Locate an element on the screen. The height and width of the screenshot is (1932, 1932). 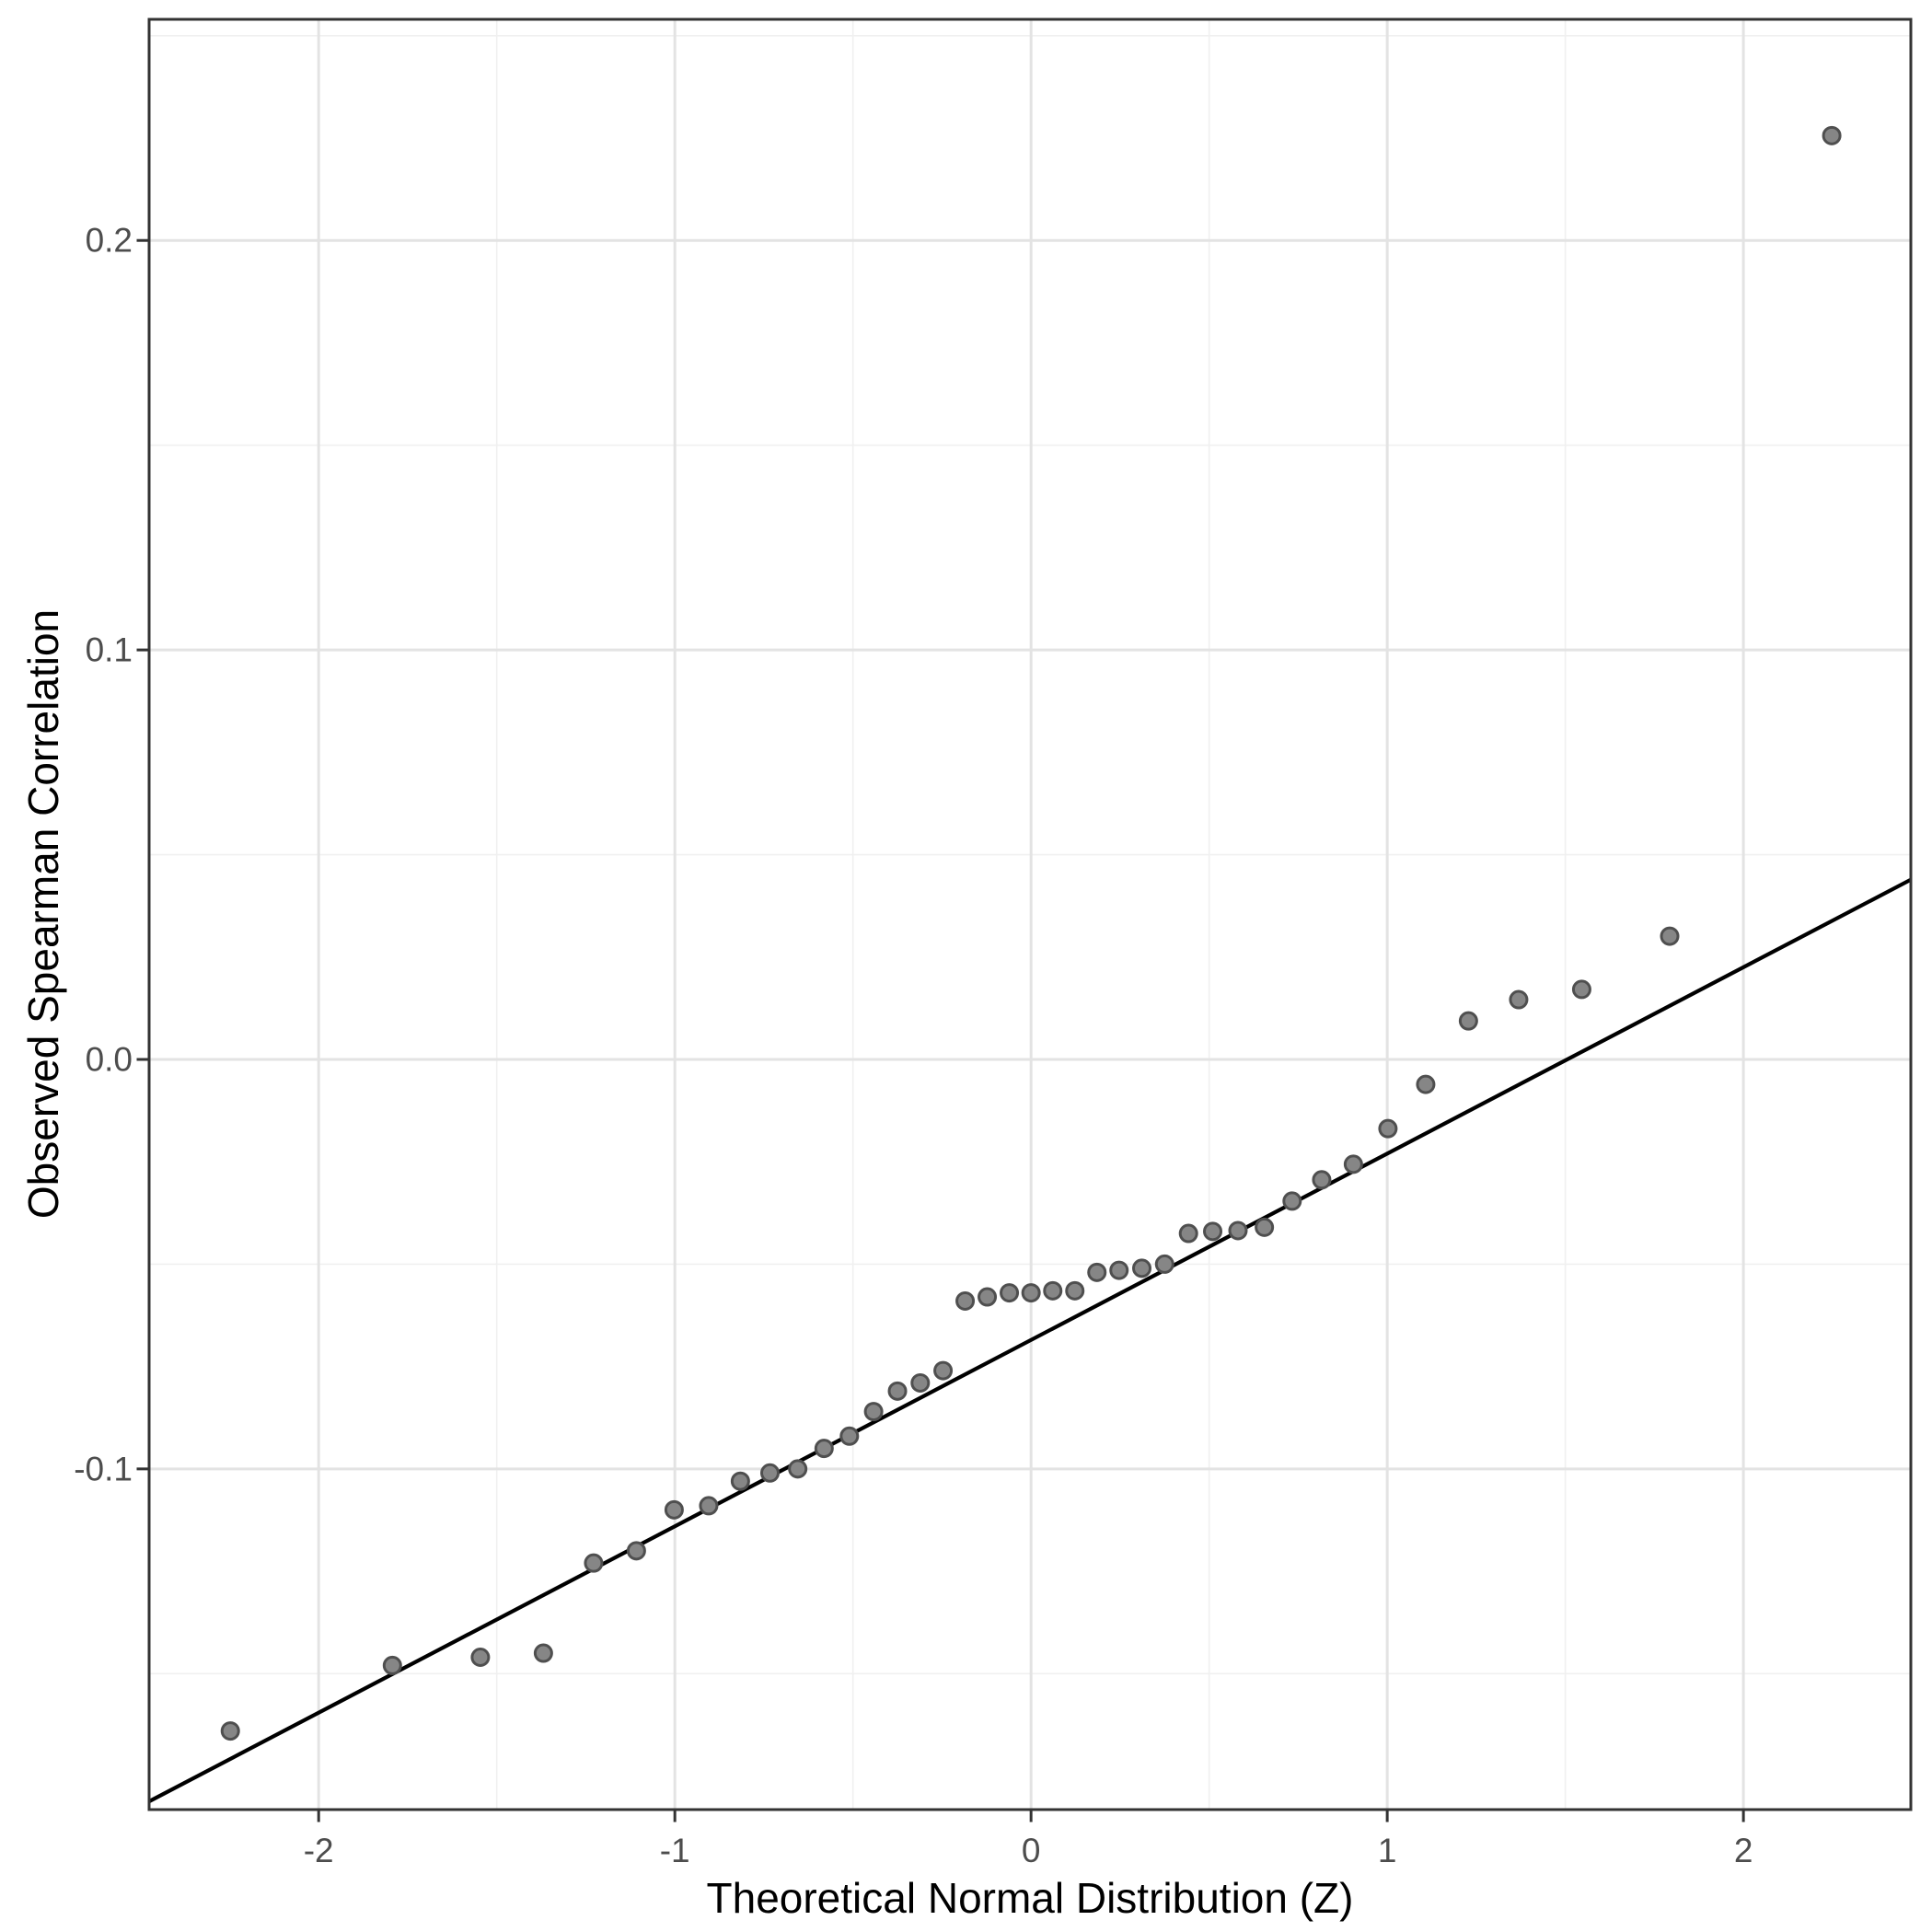
y-tick-label: 0.2 is located at coordinates (109, 241).